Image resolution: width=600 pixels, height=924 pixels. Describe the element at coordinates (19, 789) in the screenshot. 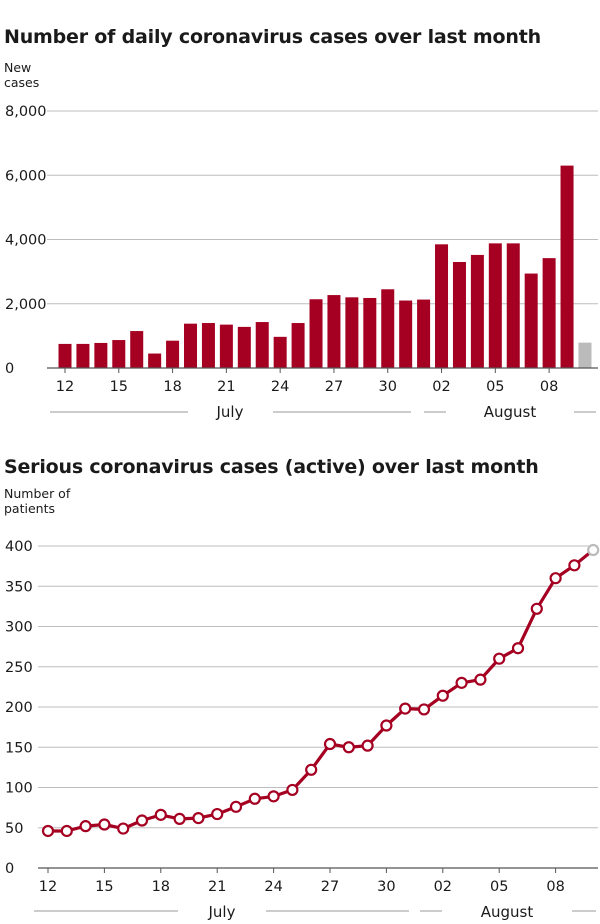

I see `y-tick-label: 100` at that location.